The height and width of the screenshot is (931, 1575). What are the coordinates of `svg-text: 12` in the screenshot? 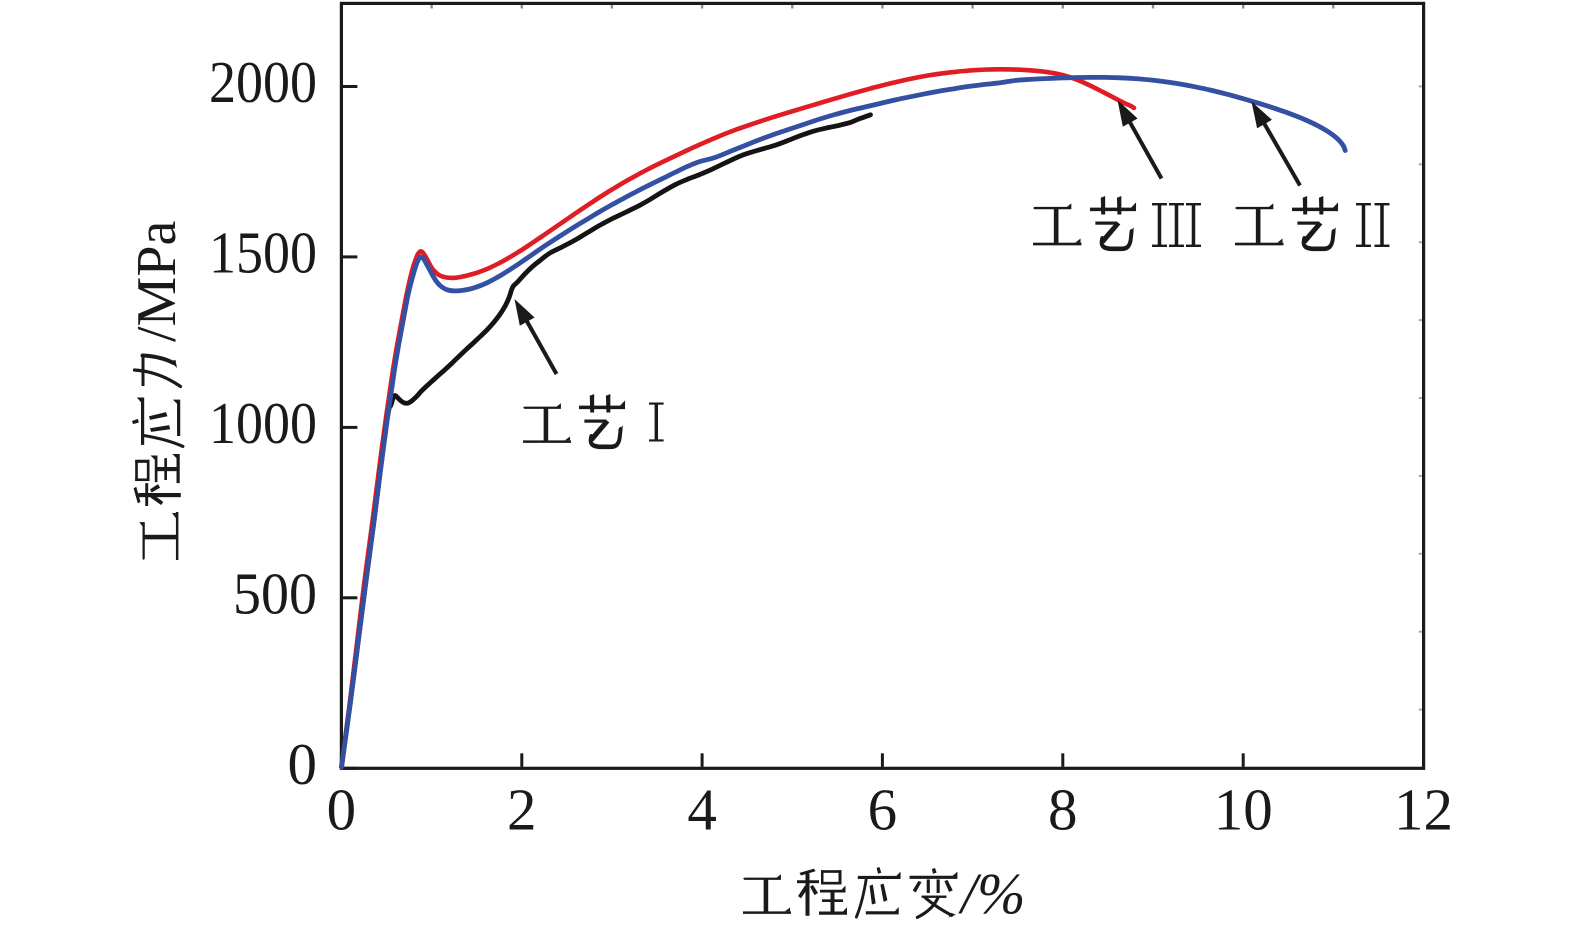 It's located at (1423, 810).